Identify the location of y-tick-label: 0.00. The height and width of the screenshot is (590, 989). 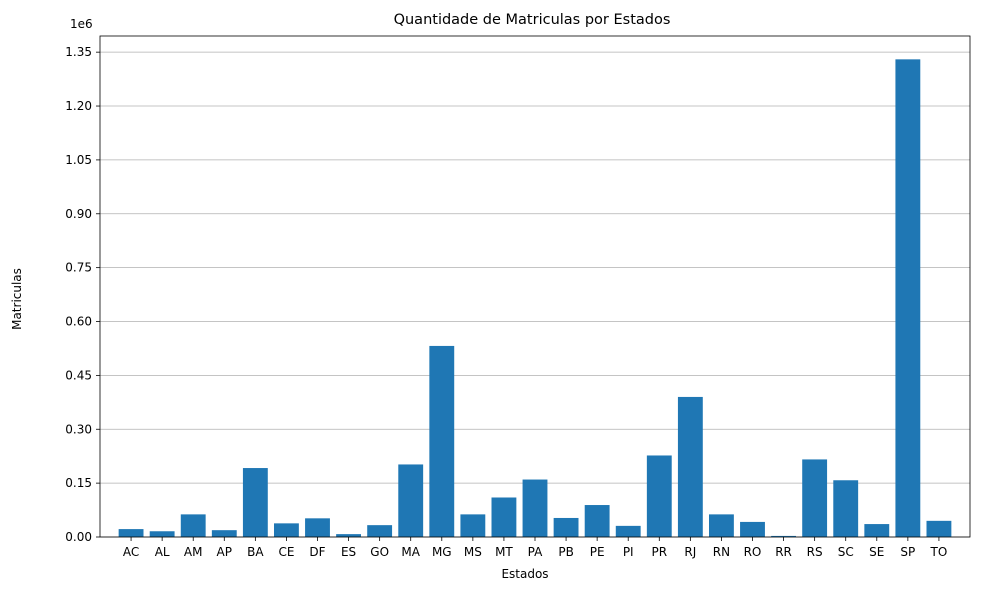
(78, 537).